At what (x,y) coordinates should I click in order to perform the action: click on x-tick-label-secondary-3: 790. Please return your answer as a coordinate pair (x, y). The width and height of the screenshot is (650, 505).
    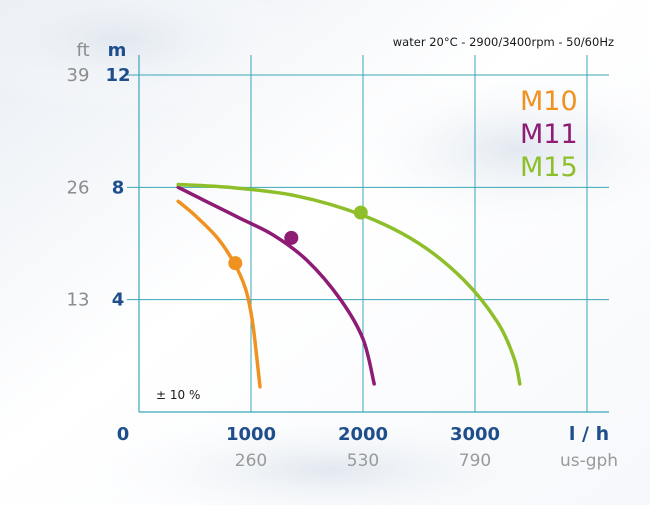
    Looking at the image, I should click on (475, 461).